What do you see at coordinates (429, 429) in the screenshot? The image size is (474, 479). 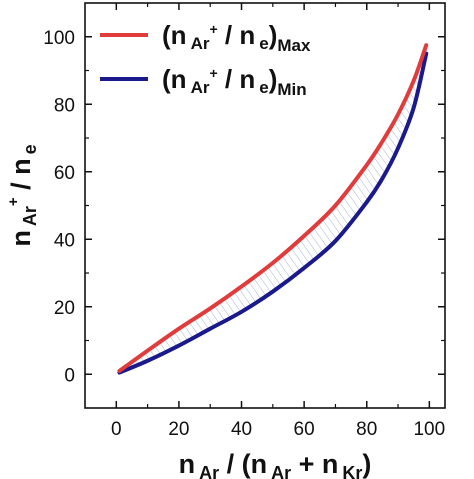 I see `x-tick-label: 100` at bounding box center [429, 429].